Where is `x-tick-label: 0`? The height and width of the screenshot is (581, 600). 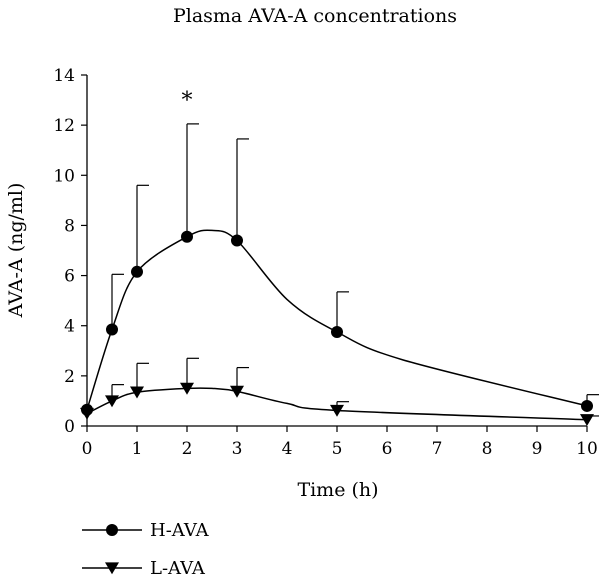
x-tick-label: 0 is located at coordinates (87, 449).